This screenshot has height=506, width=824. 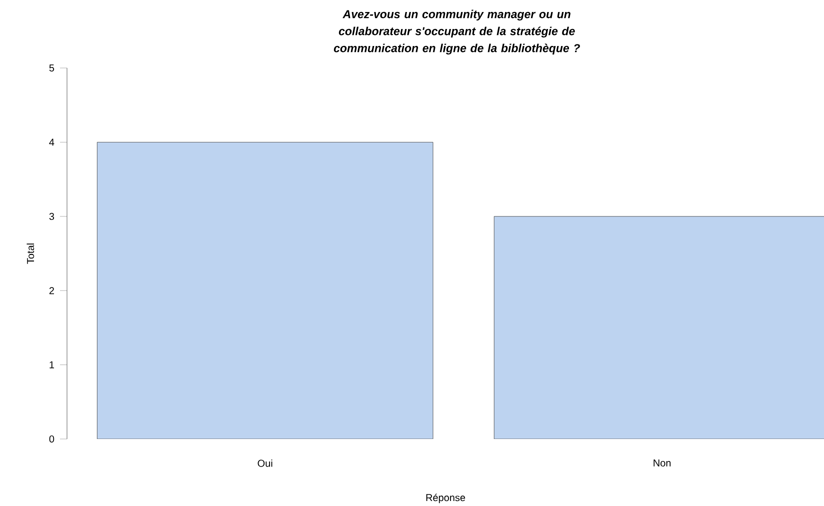 What do you see at coordinates (662, 462) in the screenshot?
I see `x-tick-label: Non` at bounding box center [662, 462].